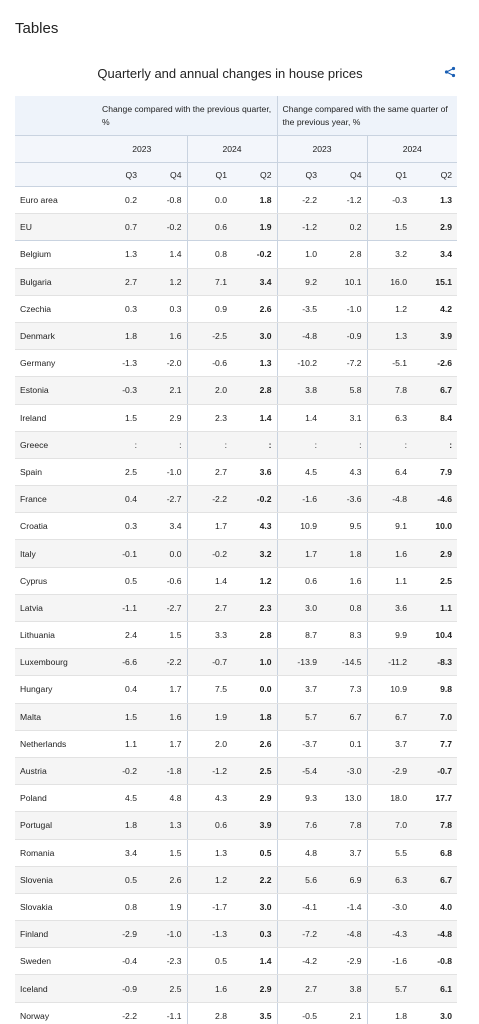  I want to click on value-cell: -0.4, so click(119, 961).